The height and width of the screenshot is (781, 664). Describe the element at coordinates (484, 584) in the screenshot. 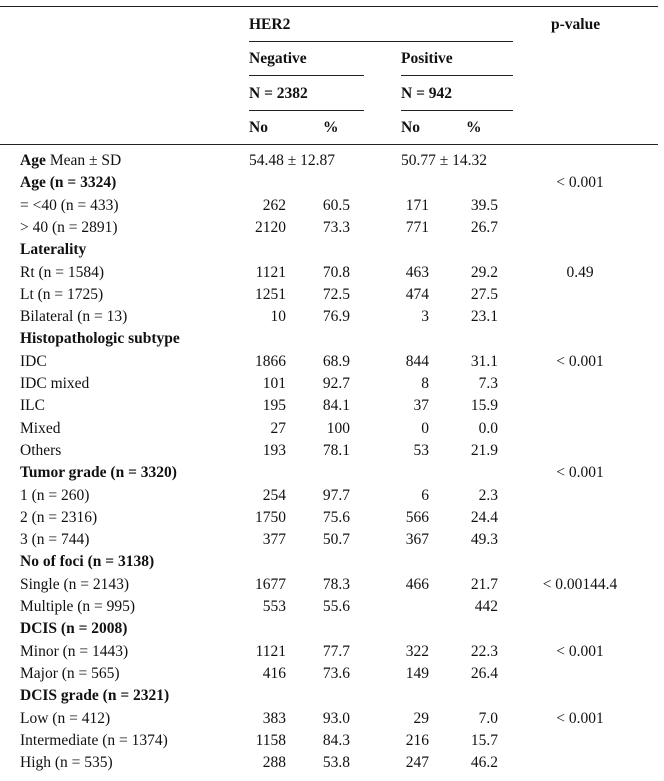

I see `cell: 21.7` at that location.